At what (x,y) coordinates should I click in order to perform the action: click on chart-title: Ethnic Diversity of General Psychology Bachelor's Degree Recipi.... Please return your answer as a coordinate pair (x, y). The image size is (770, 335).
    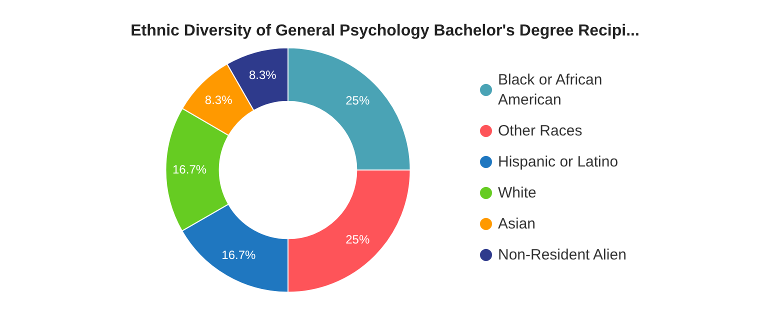
    Looking at the image, I should click on (385, 31).